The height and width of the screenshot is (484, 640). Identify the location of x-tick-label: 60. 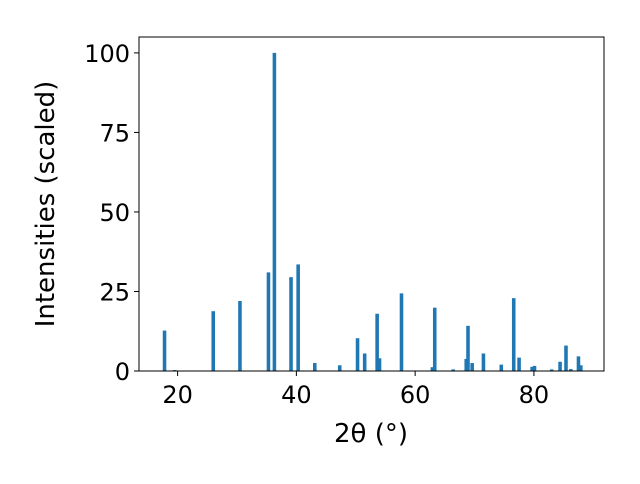
(415, 395).